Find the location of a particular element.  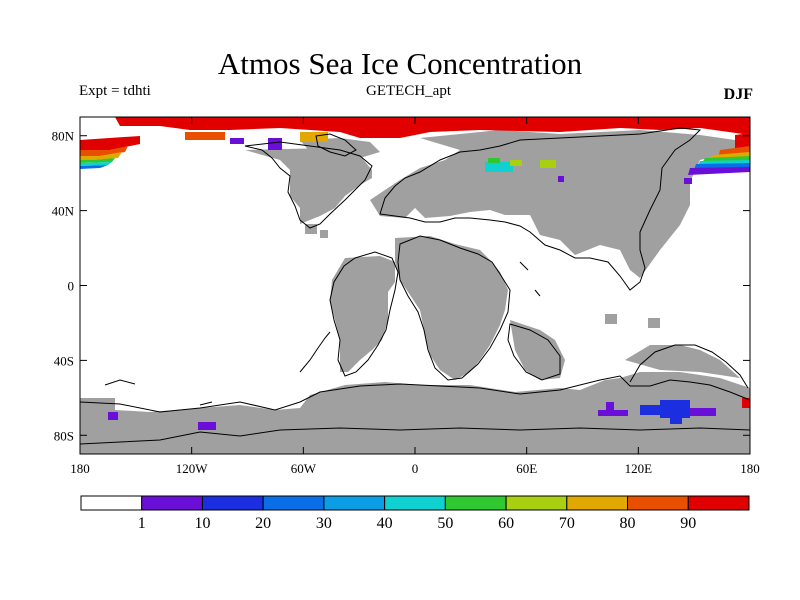

coastline-australia is located at coordinates (689, 366).